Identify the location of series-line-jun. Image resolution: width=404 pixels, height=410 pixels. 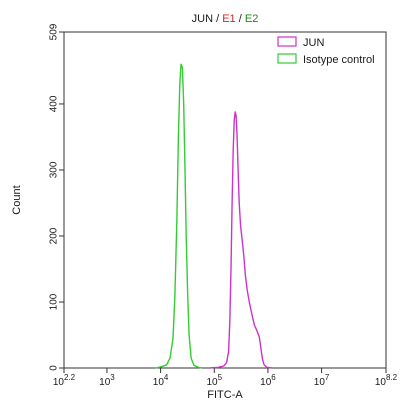
(241, 240).